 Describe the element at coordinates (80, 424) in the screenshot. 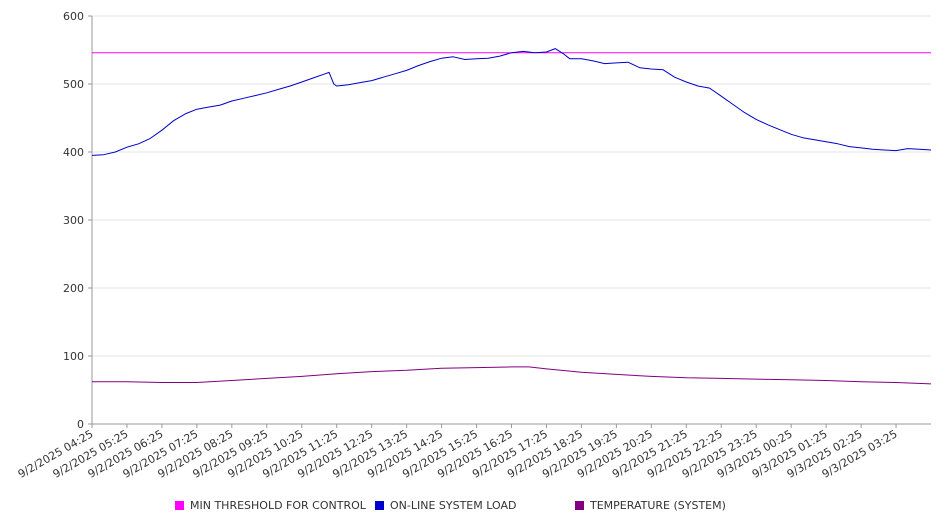

I see `y-tick-label: 0` at that location.